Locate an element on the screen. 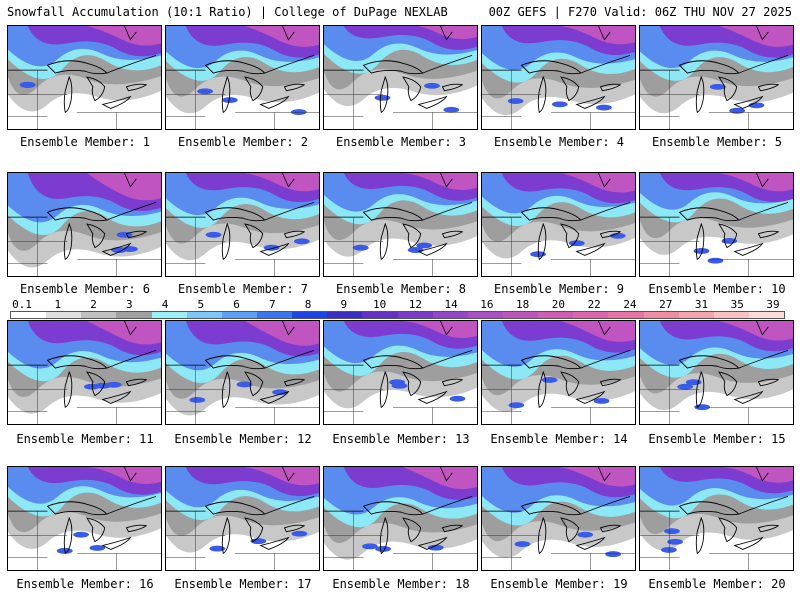 The width and height of the screenshot is (800, 600). ensemble-member-label: Ensemble Member: 1 is located at coordinates (85, 142).